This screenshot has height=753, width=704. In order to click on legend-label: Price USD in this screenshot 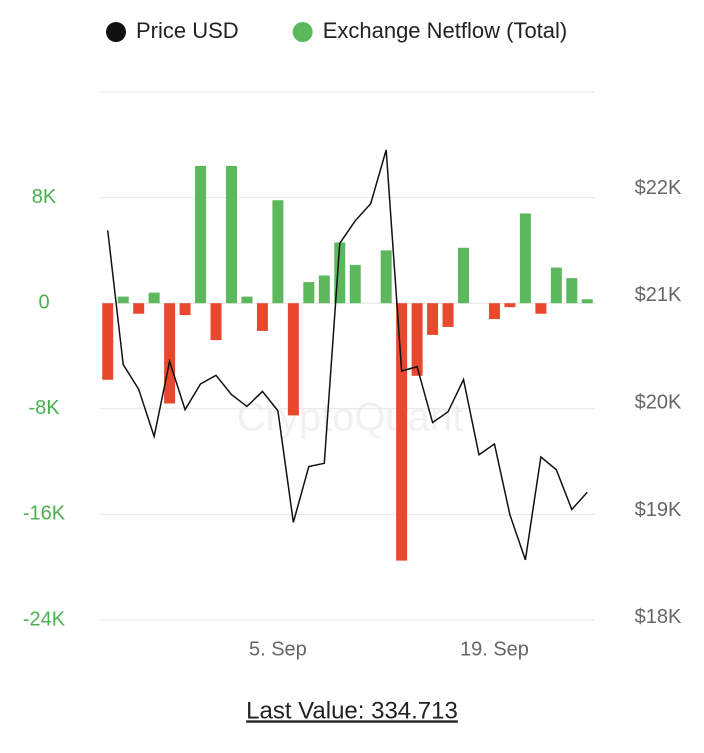, I will do `click(187, 30)`.